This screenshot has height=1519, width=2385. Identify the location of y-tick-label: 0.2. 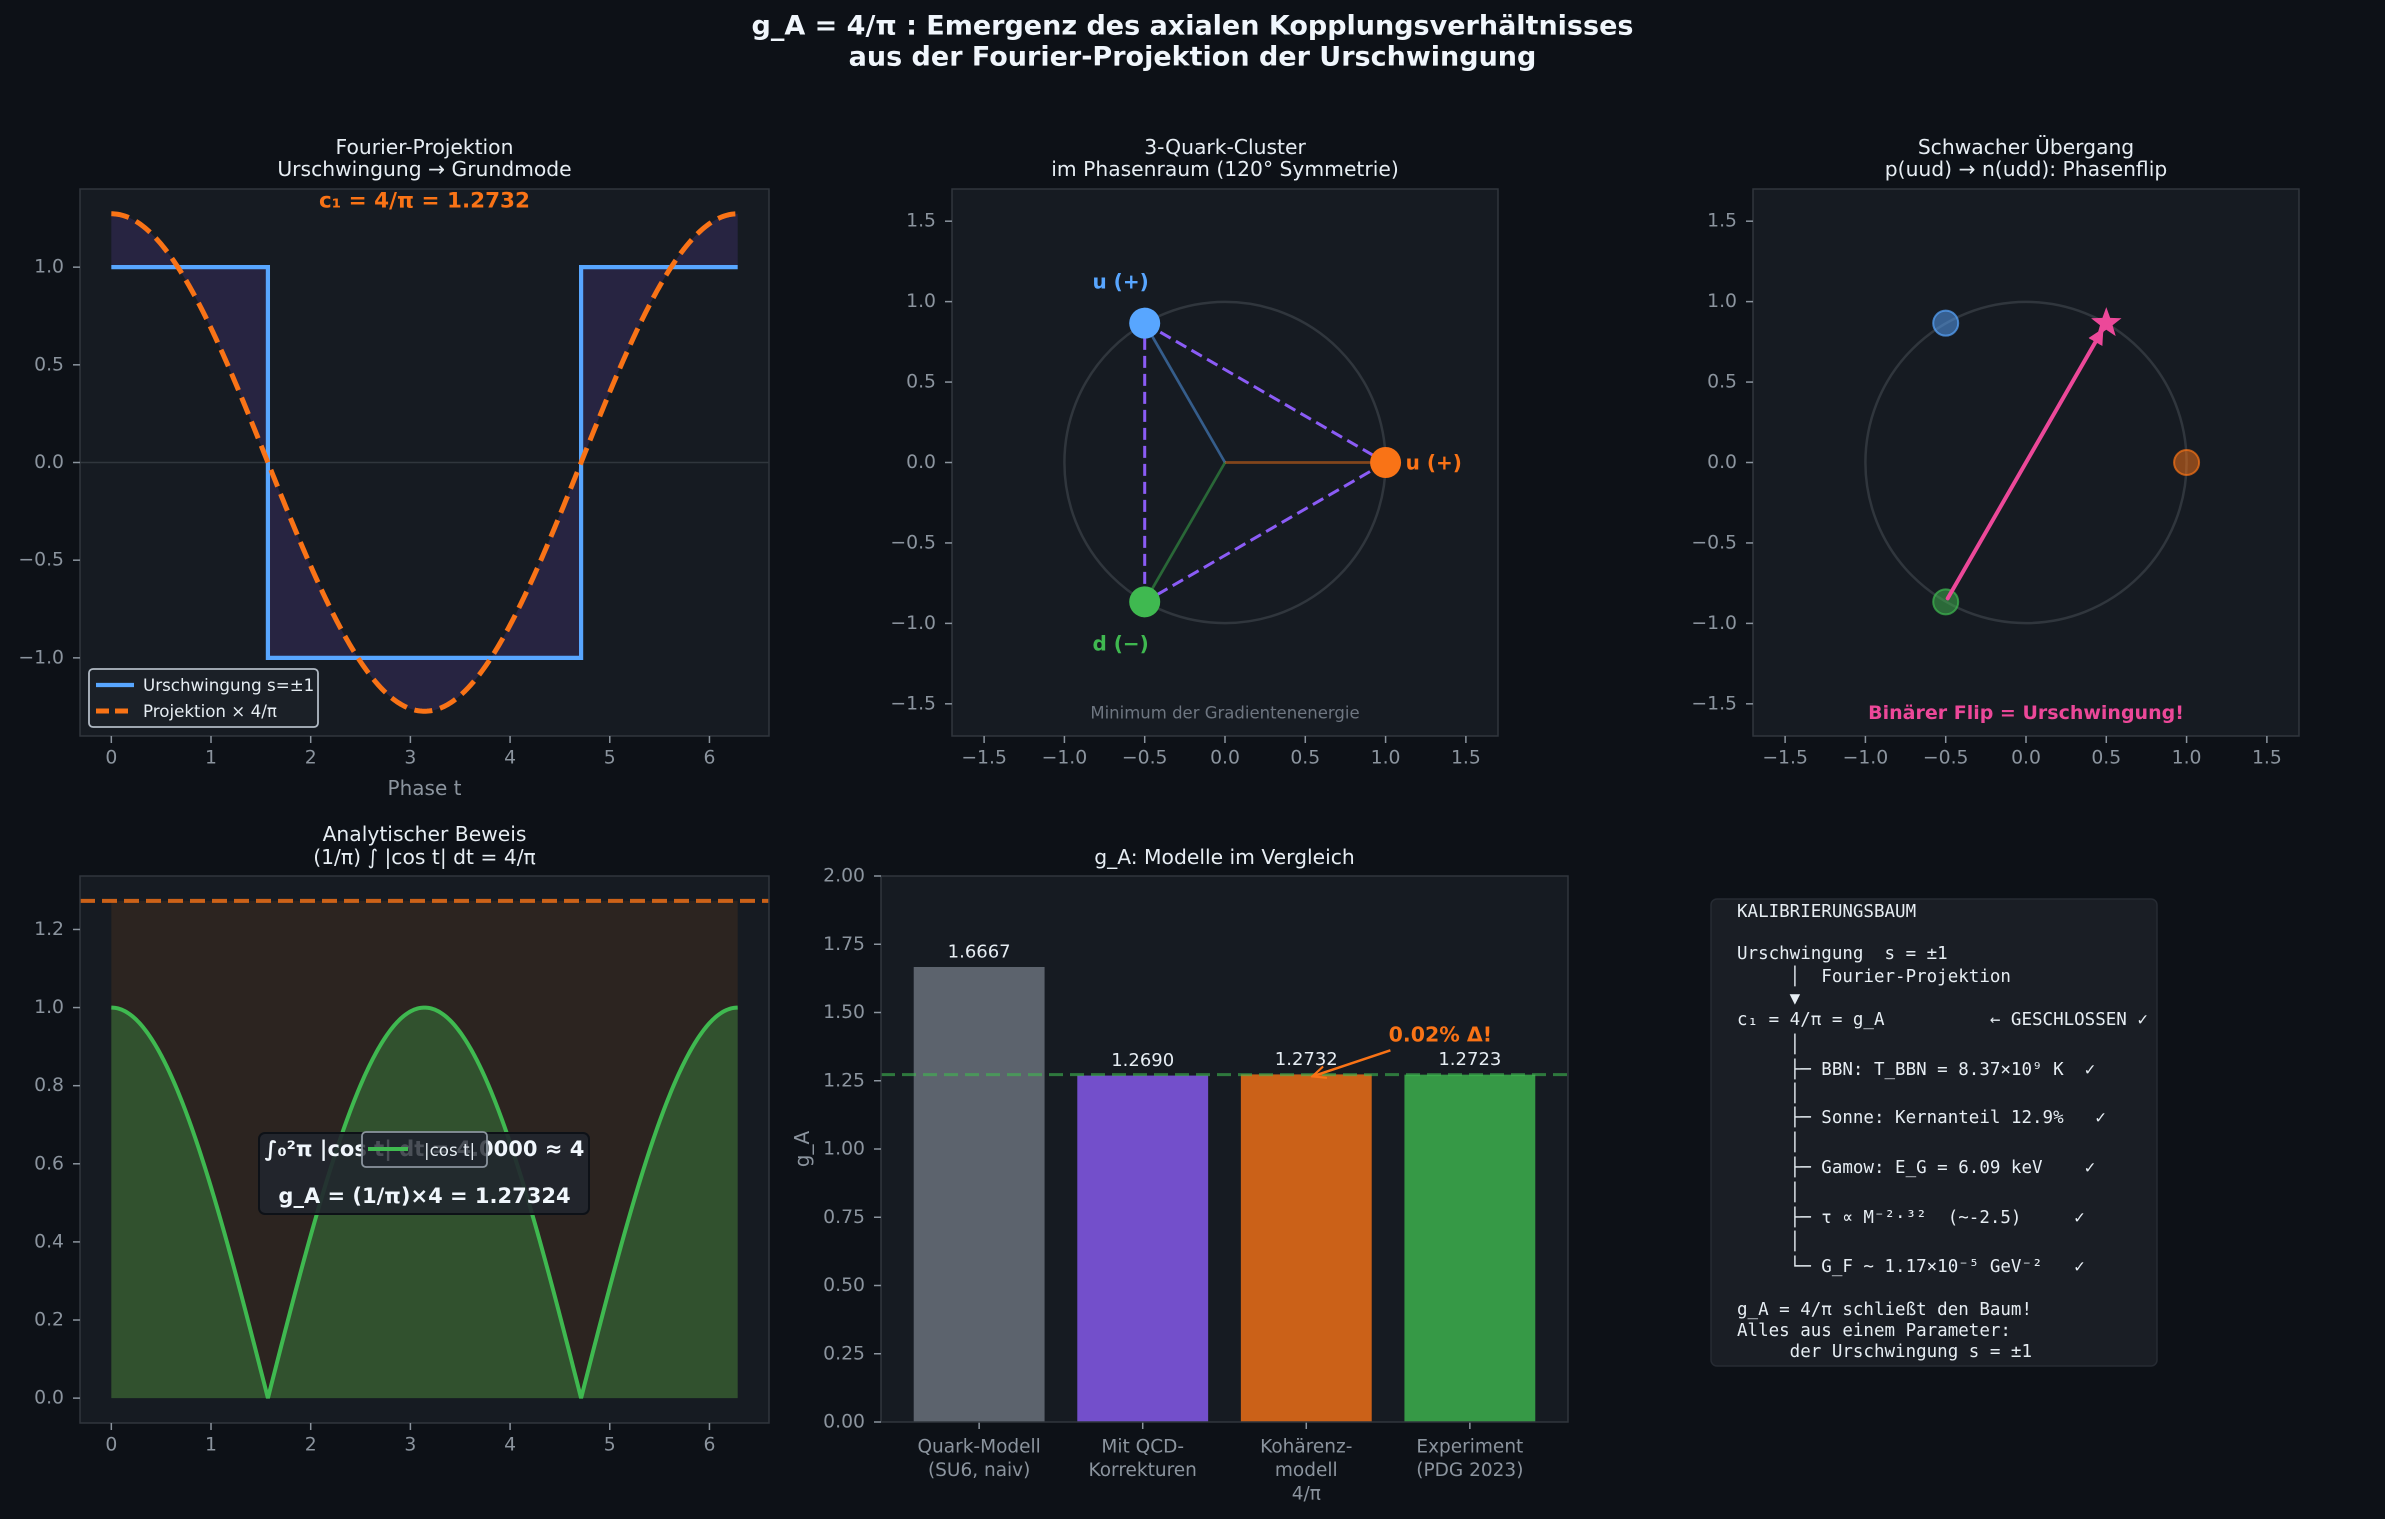
(49, 1320).